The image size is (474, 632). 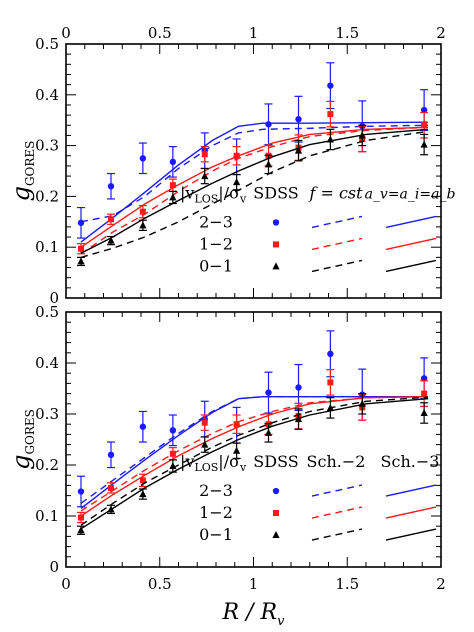 I want to click on y-tick-label: 0.1, so click(x=47, y=516).